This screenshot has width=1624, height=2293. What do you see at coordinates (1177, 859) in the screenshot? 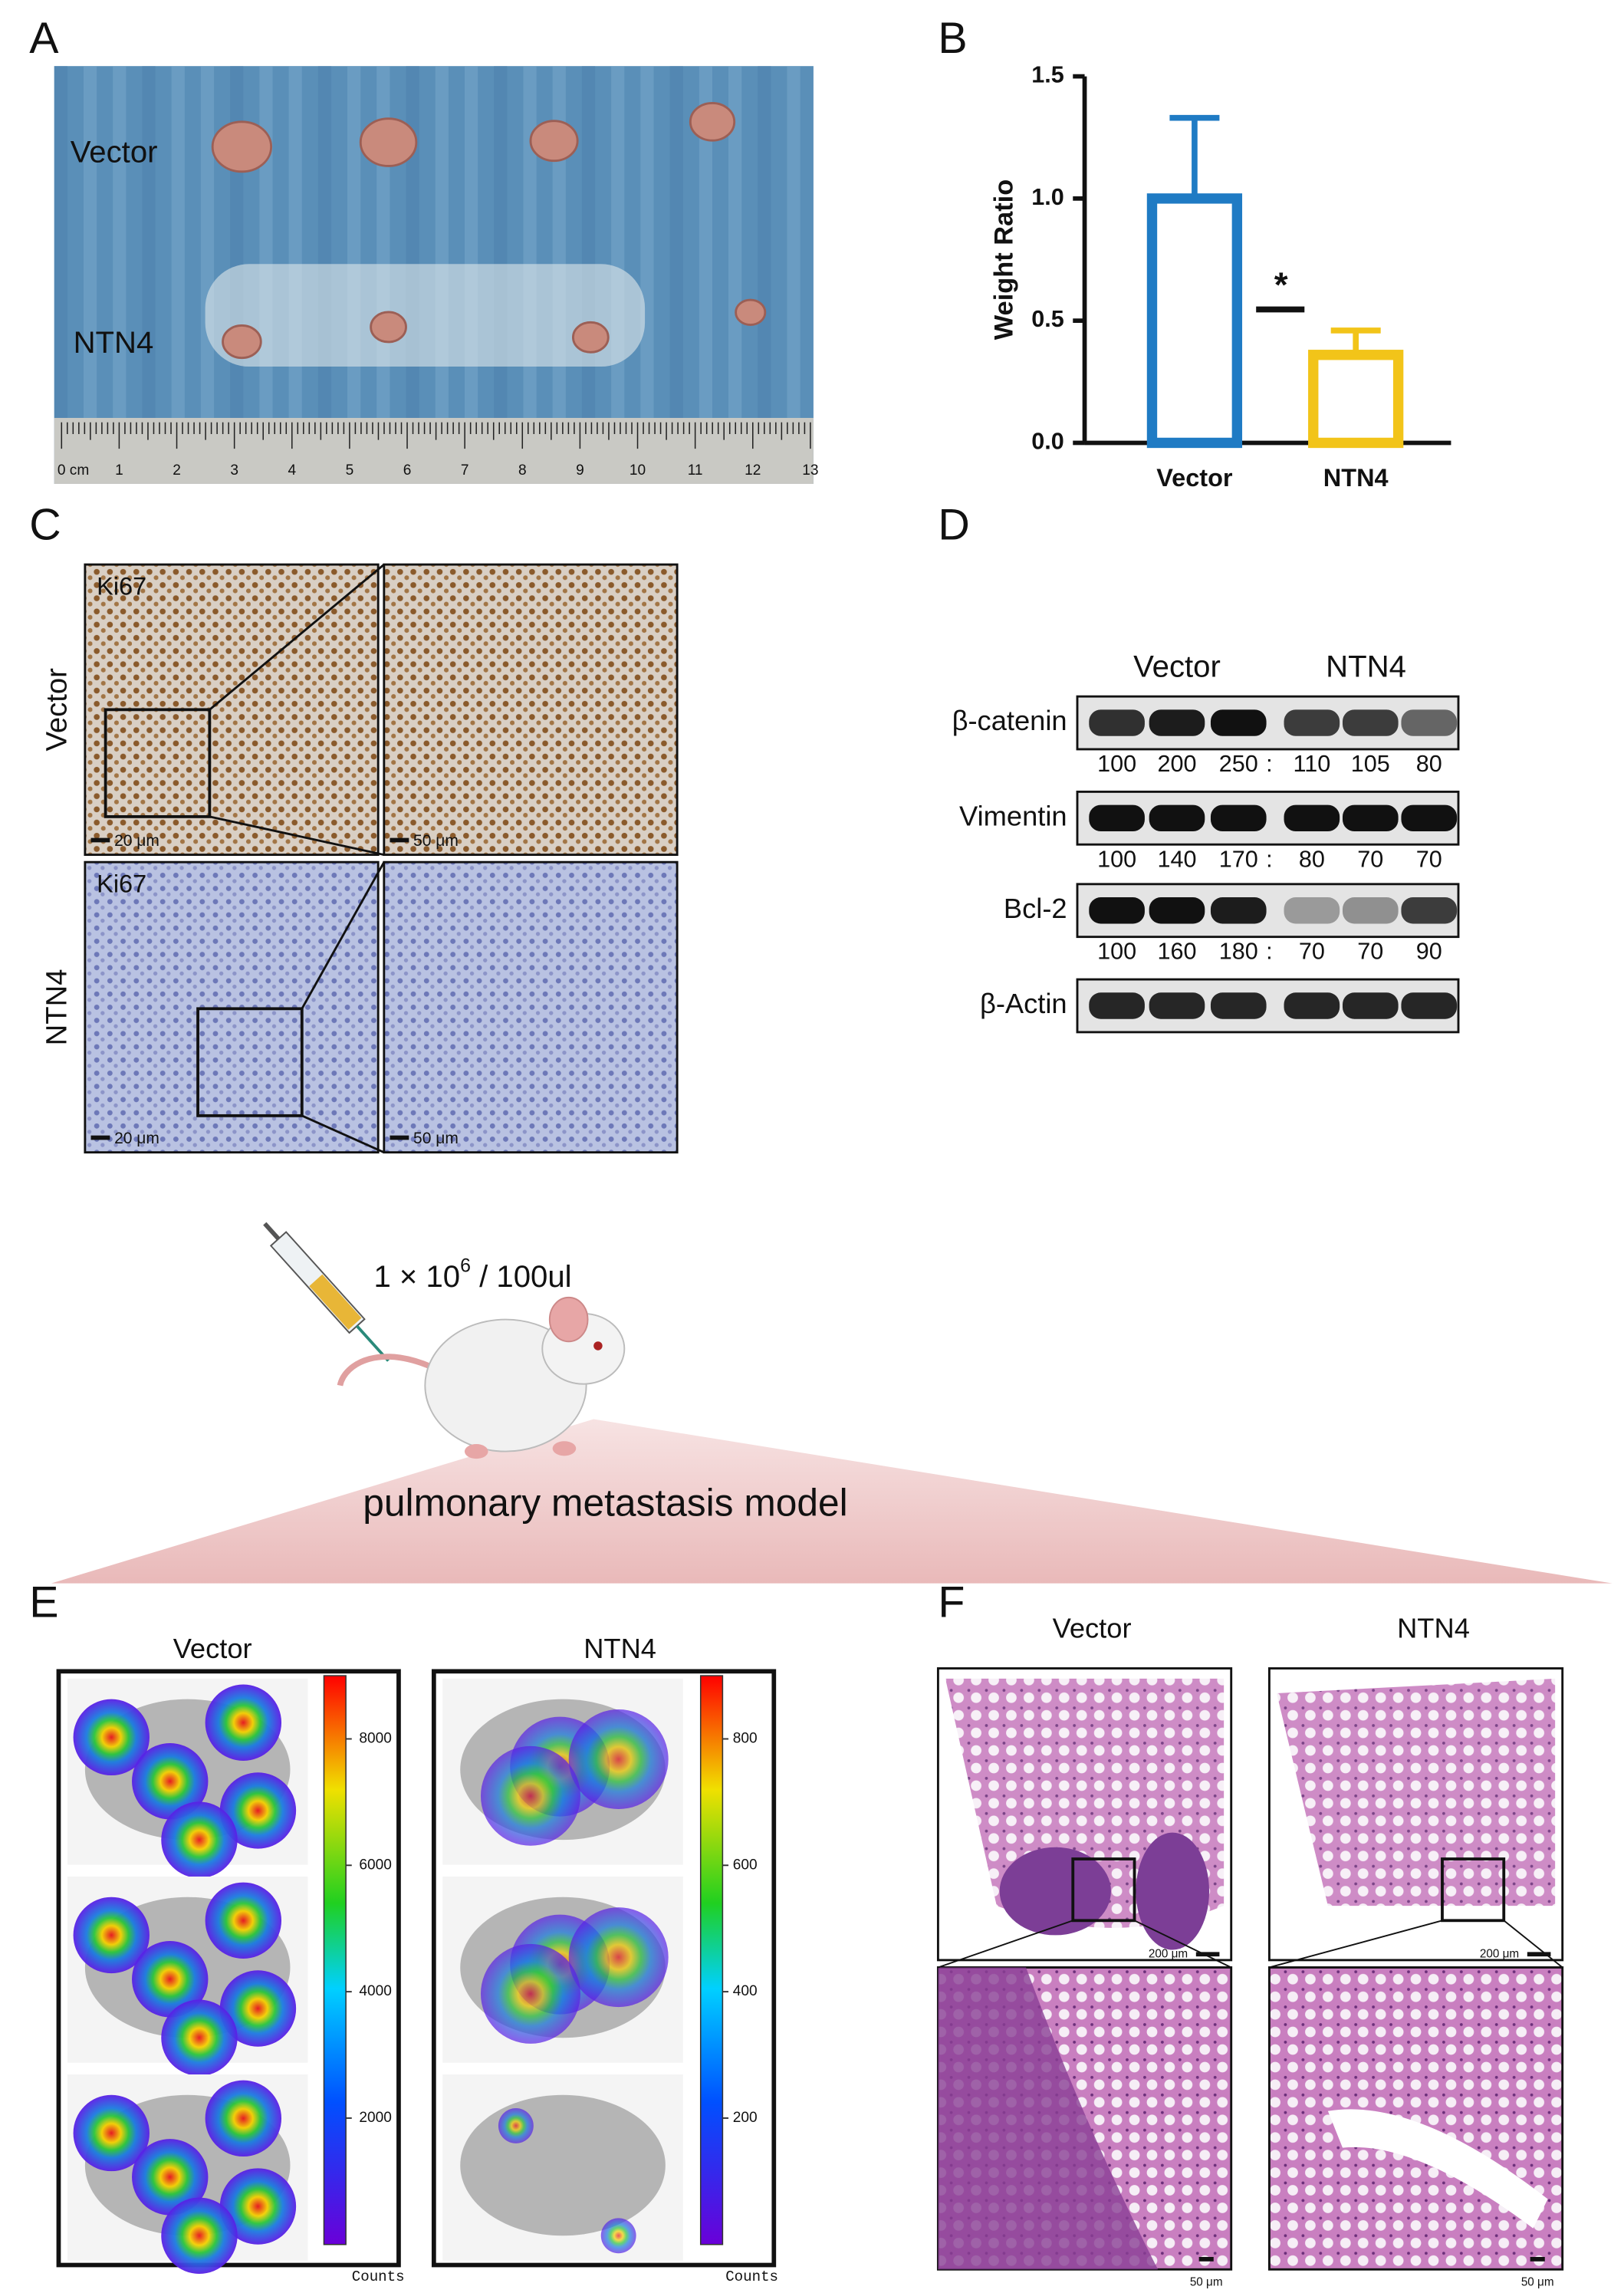
I see `quantification: 140` at bounding box center [1177, 859].